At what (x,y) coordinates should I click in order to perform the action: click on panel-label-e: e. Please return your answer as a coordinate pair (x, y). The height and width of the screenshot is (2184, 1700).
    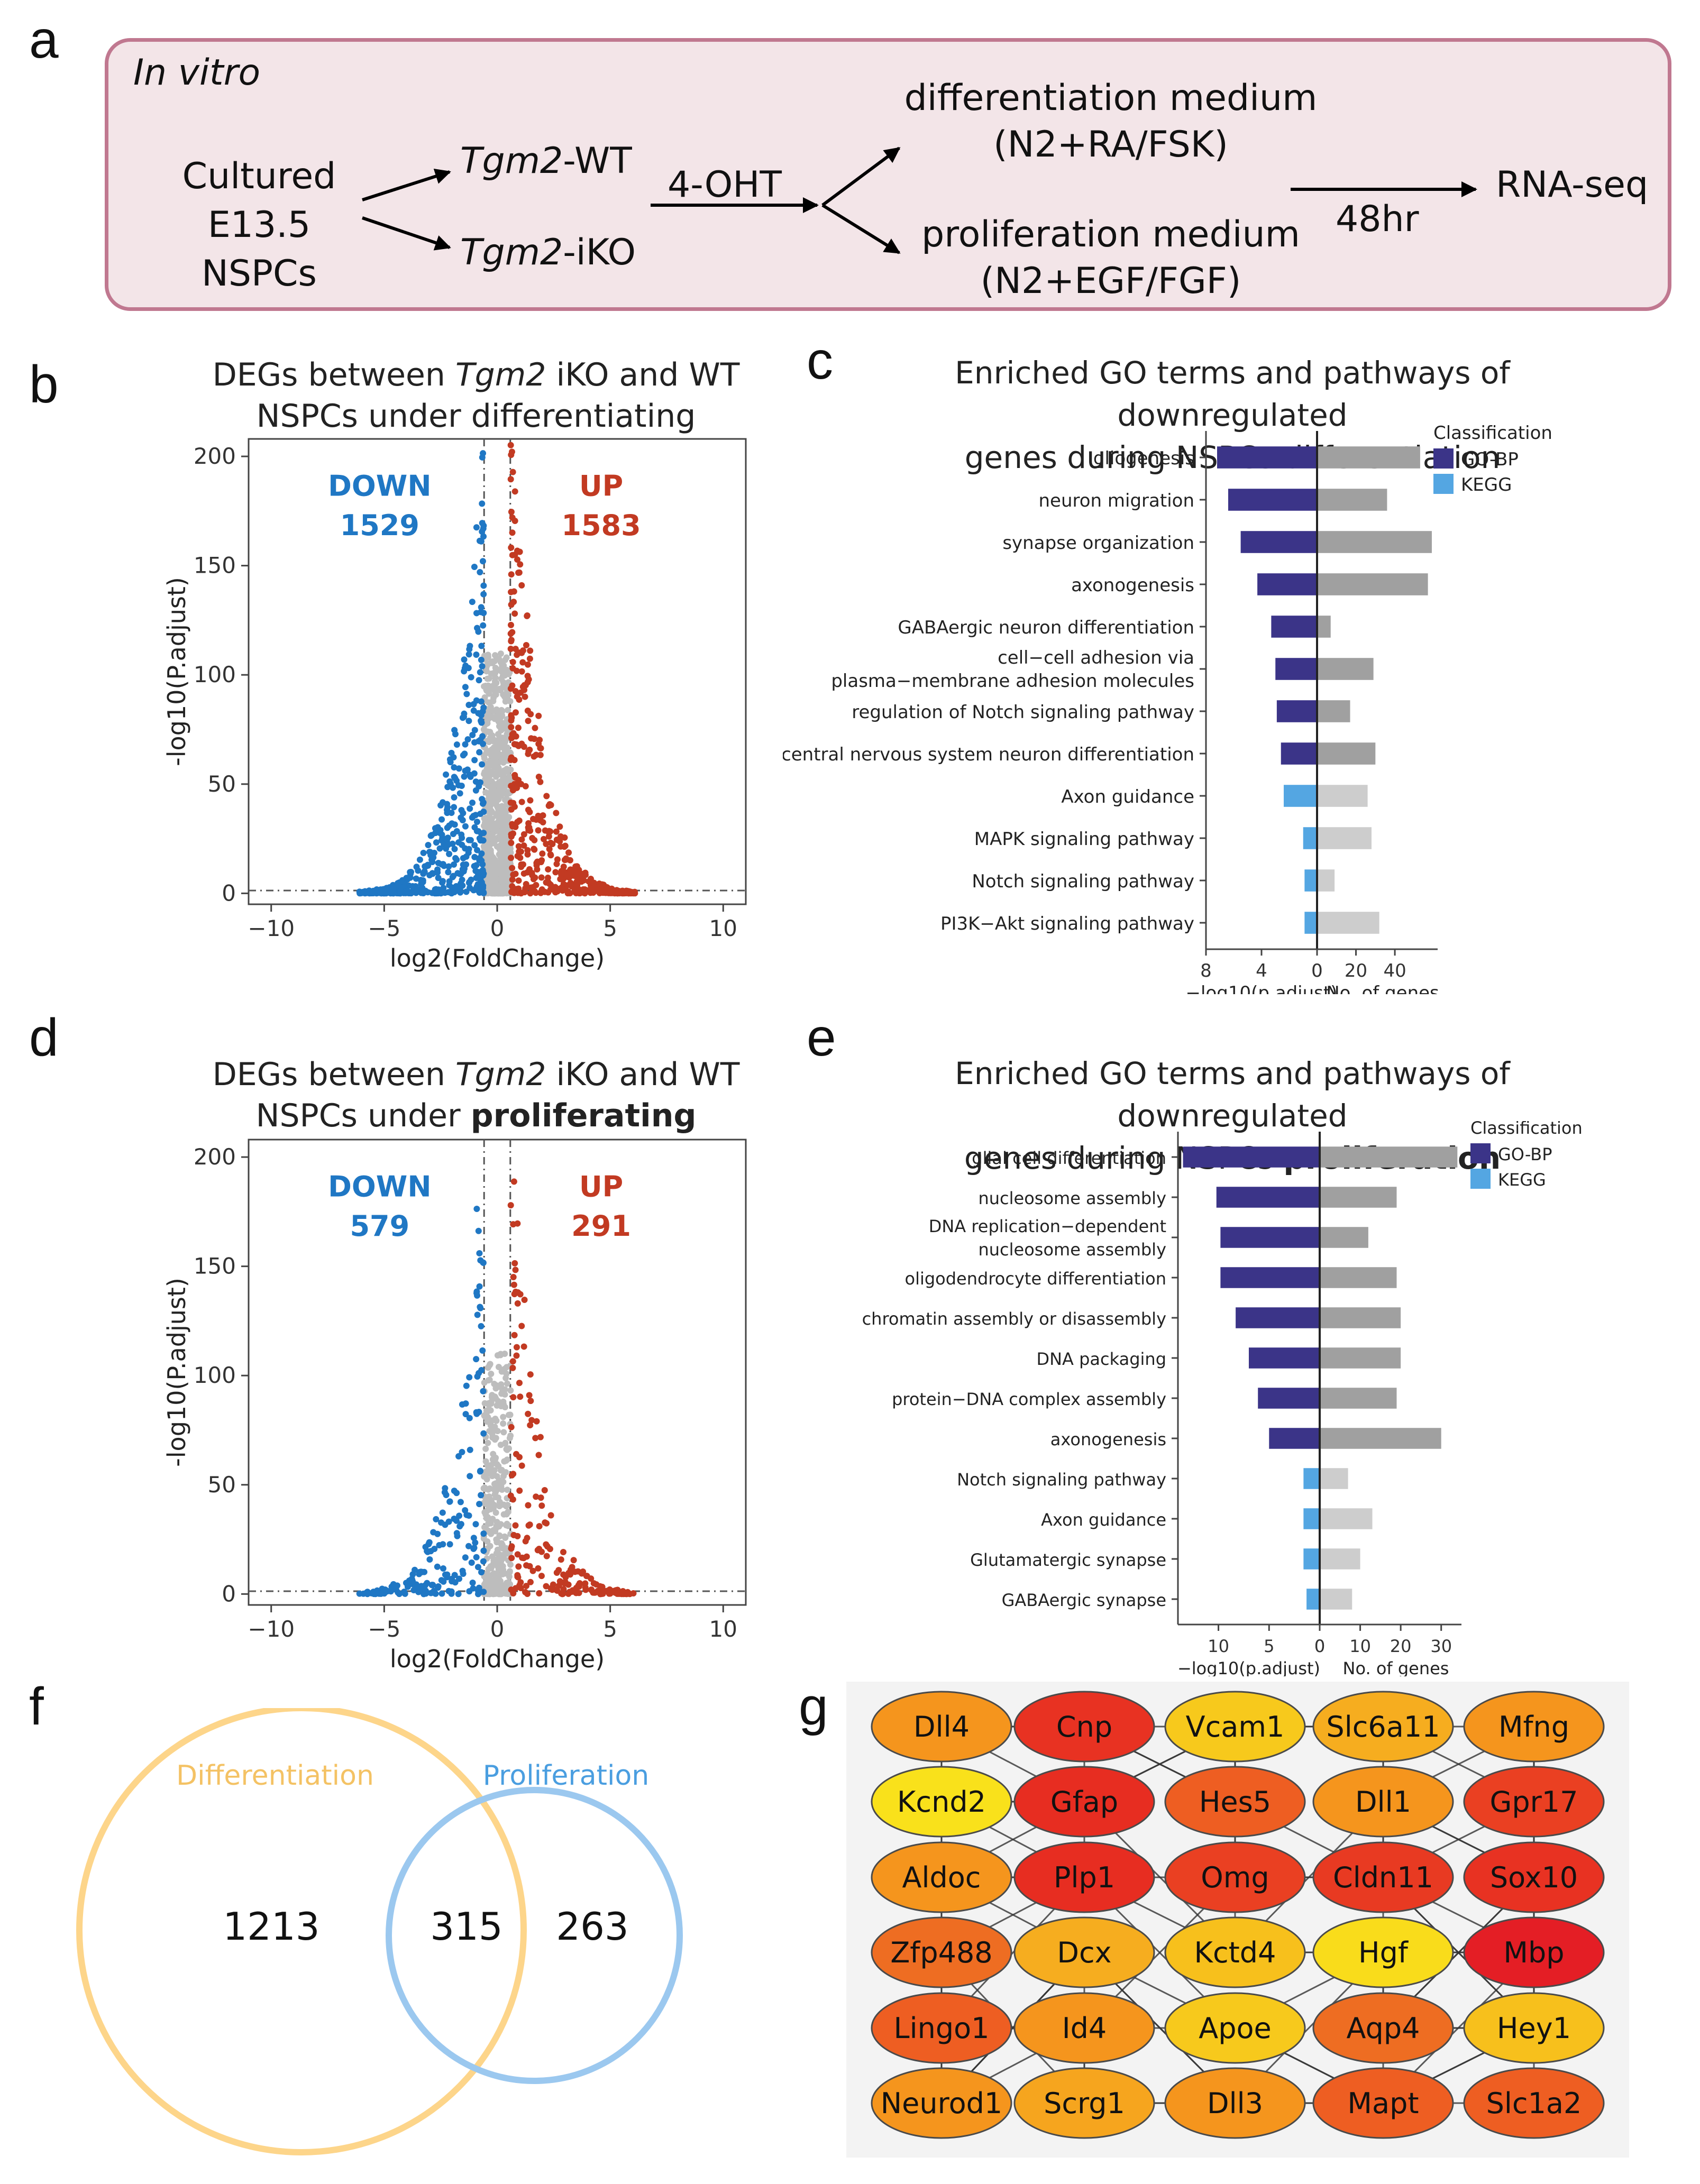
    Looking at the image, I should click on (821, 1037).